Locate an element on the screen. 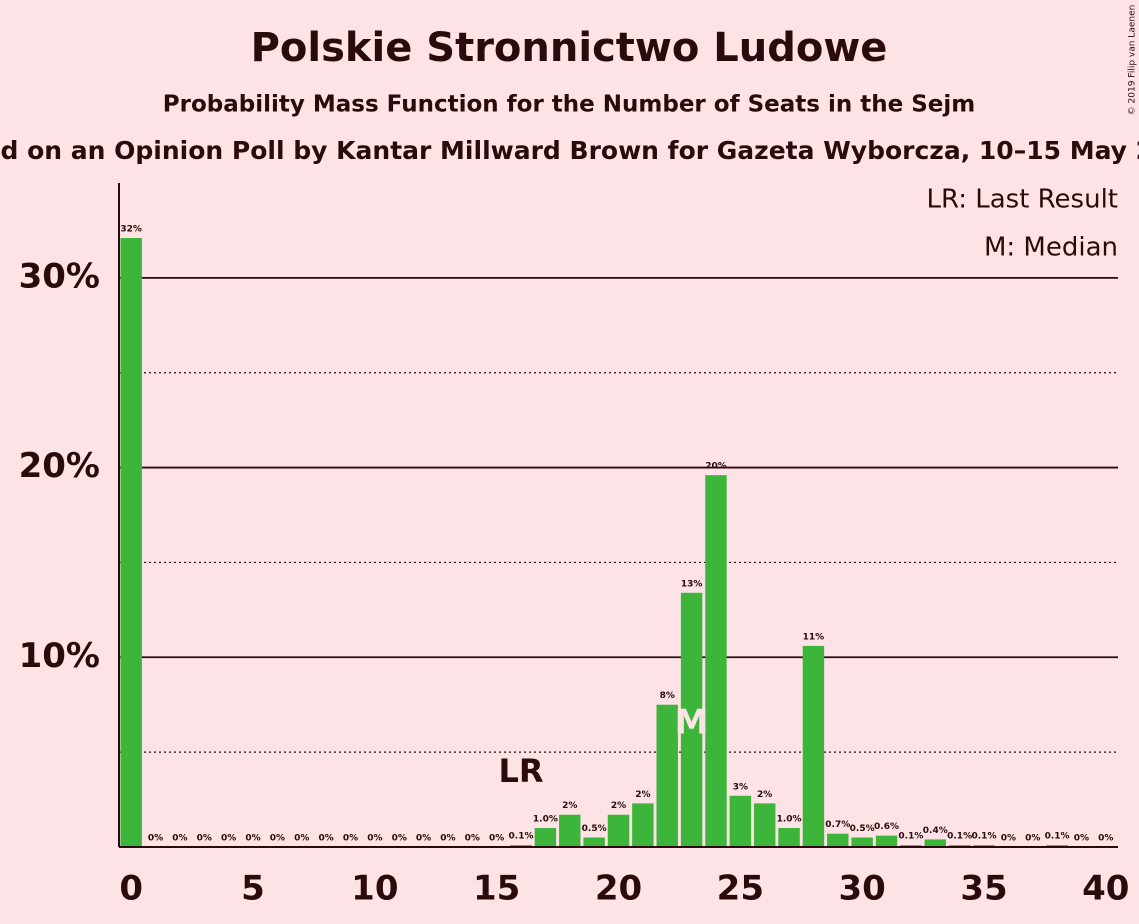 This screenshot has width=1139, height=924. x-tick-label: 30 is located at coordinates (861, 889).